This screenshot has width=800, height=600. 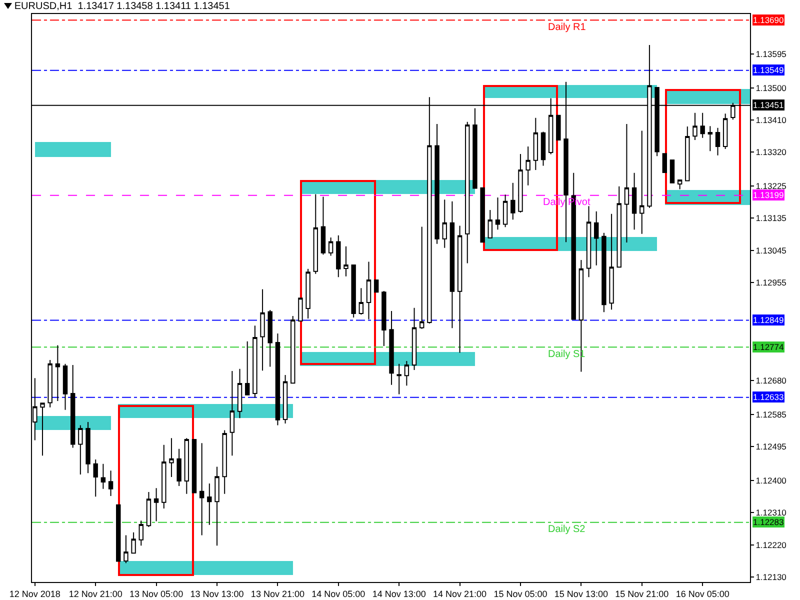 What do you see at coordinates (771, 513) in the screenshot?
I see `y-tick-label: 1.12310` at bounding box center [771, 513].